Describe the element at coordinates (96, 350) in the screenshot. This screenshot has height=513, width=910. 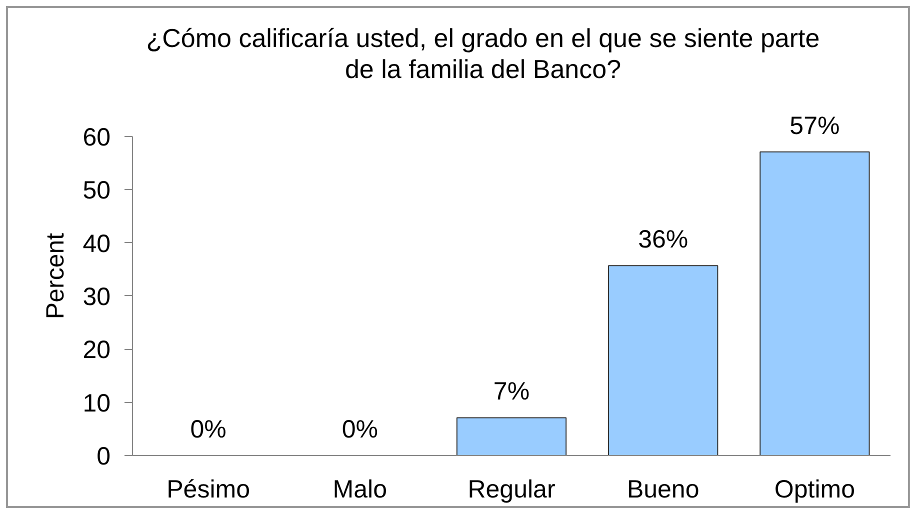
I see `y-tick-label: 20` at that location.